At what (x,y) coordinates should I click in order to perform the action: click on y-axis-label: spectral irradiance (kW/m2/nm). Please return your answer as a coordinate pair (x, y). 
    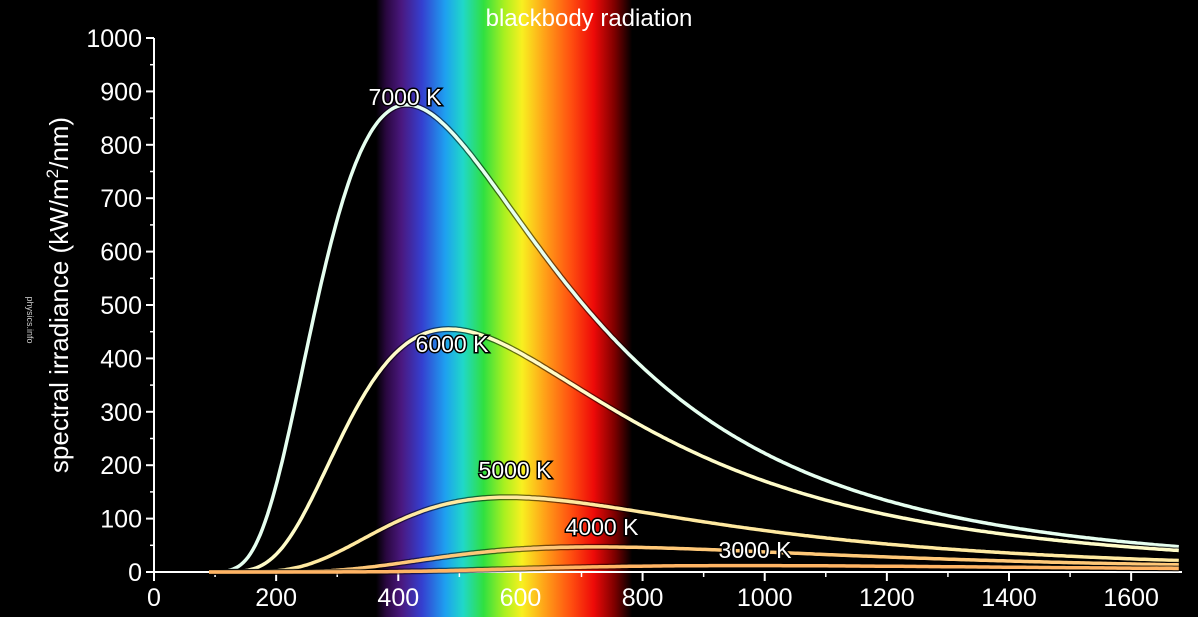
    Looking at the image, I should click on (58, 295).